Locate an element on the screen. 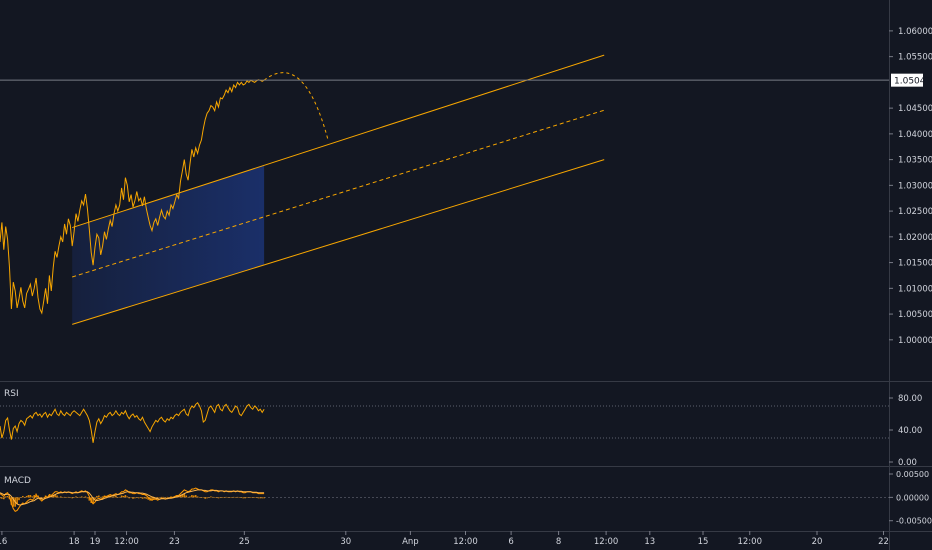 Image resolution: width=932 pixels, height=550 pixels. price-tick-label: 1.01000 is located at coordinates (915, 289).